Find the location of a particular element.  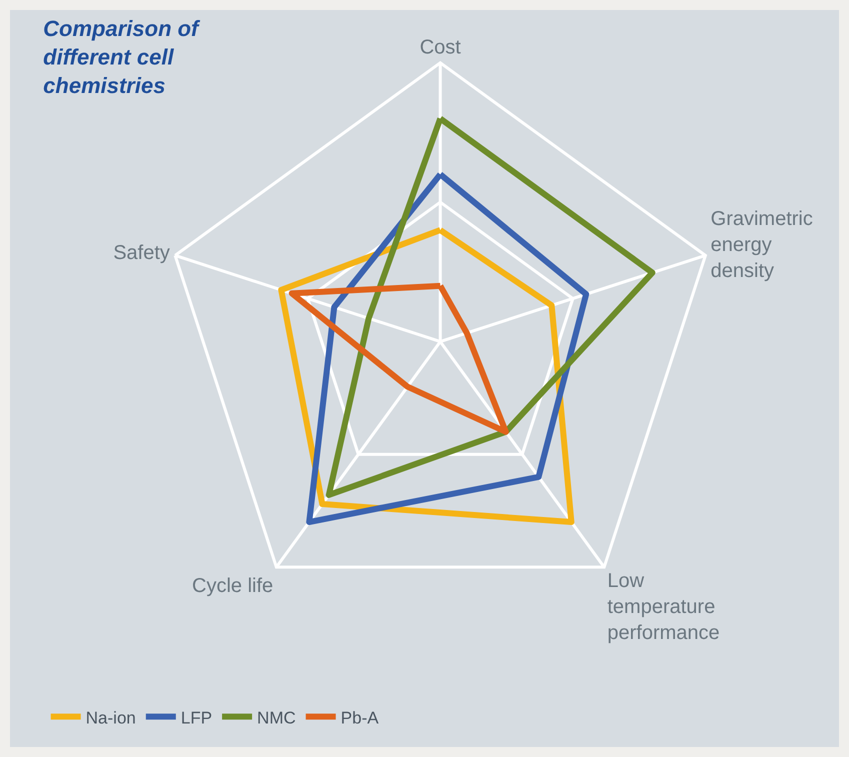

spoke-label: Gravimetric energy density is located at coordinates (761, 245).